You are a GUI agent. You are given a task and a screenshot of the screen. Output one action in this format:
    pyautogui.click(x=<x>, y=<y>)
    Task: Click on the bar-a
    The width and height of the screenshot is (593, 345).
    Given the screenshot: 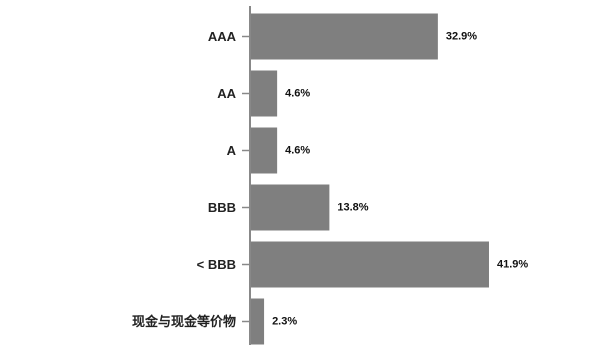 What is the action you would take?
    pyautogui.click(x=264, y=150)
    